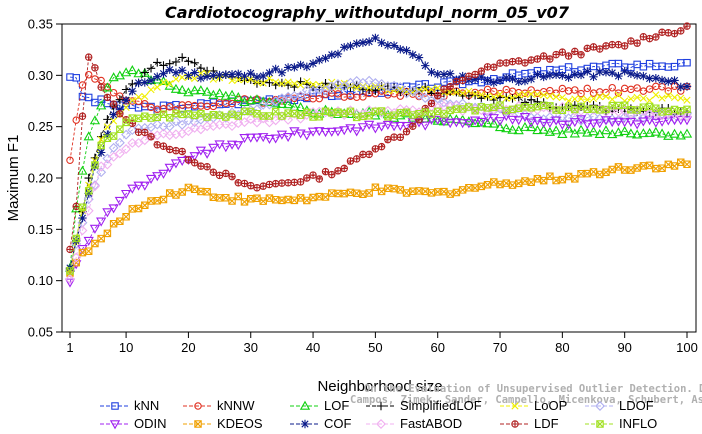  Describe the element at coordinates (40, 24) in the screenshot. I see `y-tick-label: 0.35` at that location.